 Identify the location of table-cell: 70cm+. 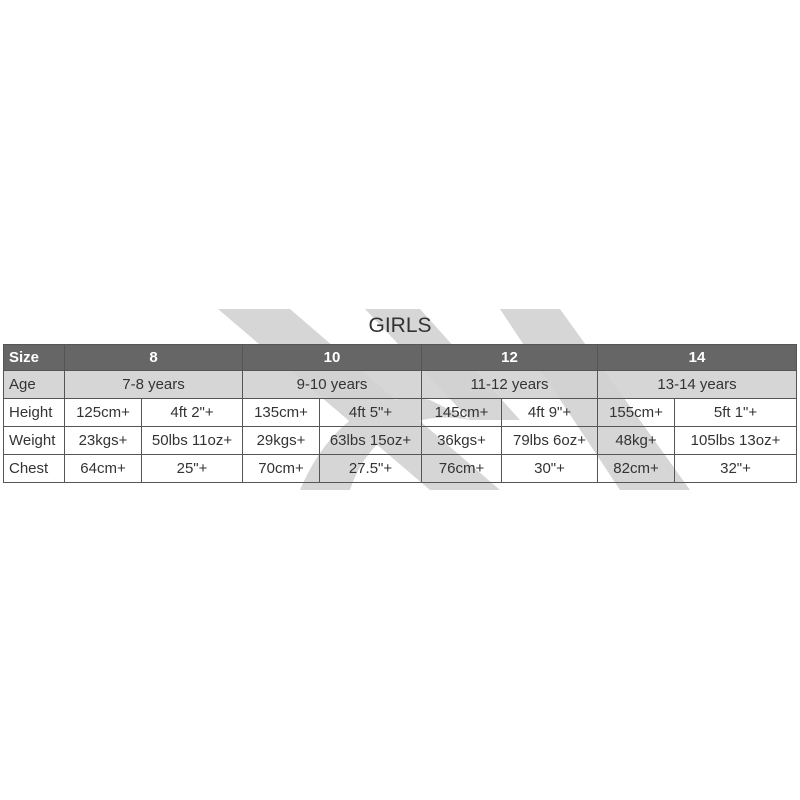
(281, 468).